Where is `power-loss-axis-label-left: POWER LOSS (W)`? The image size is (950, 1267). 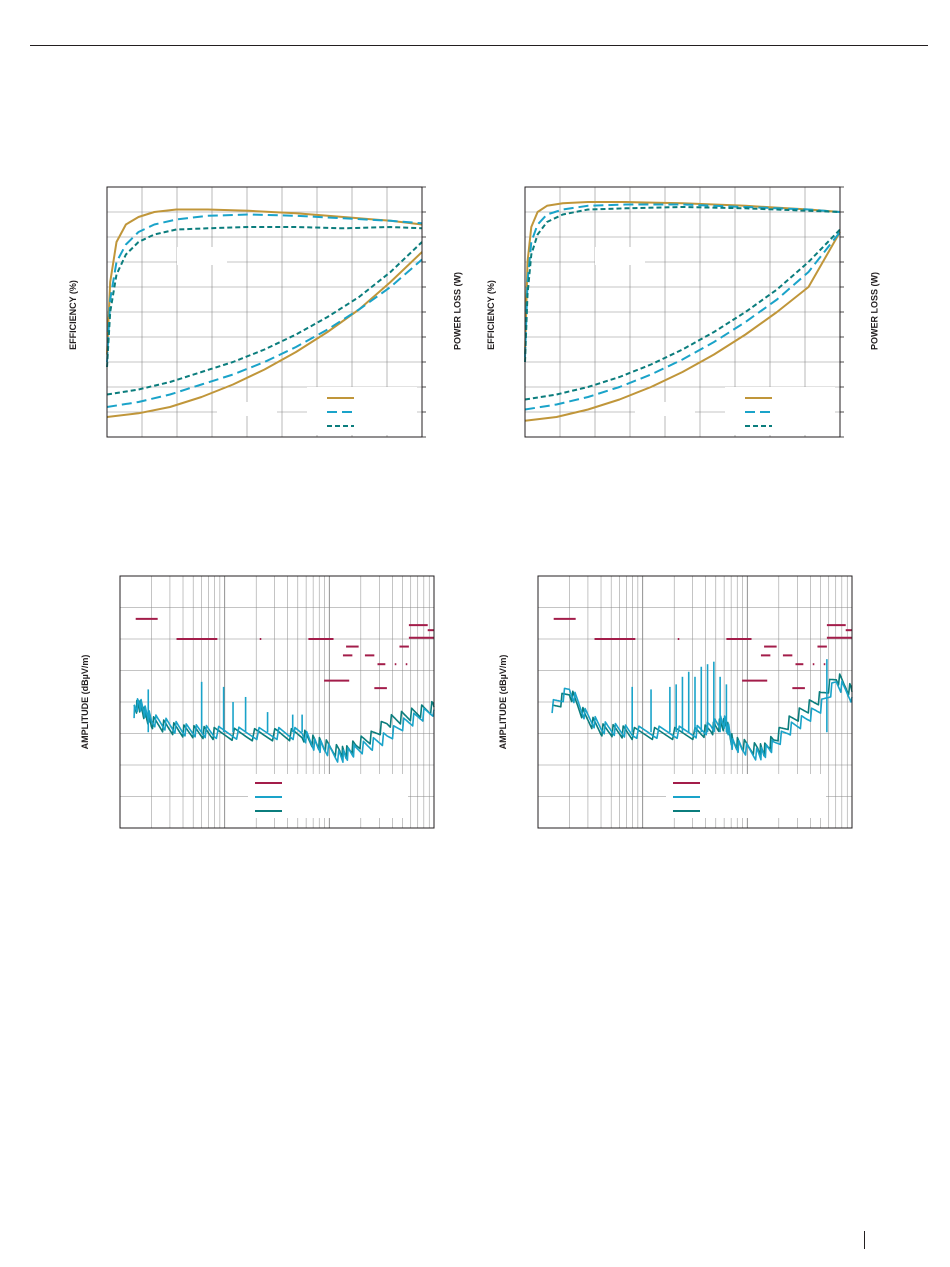 power-loss-axis-label-left: POWER LOSS (W) is located at coordinates (457, 311).